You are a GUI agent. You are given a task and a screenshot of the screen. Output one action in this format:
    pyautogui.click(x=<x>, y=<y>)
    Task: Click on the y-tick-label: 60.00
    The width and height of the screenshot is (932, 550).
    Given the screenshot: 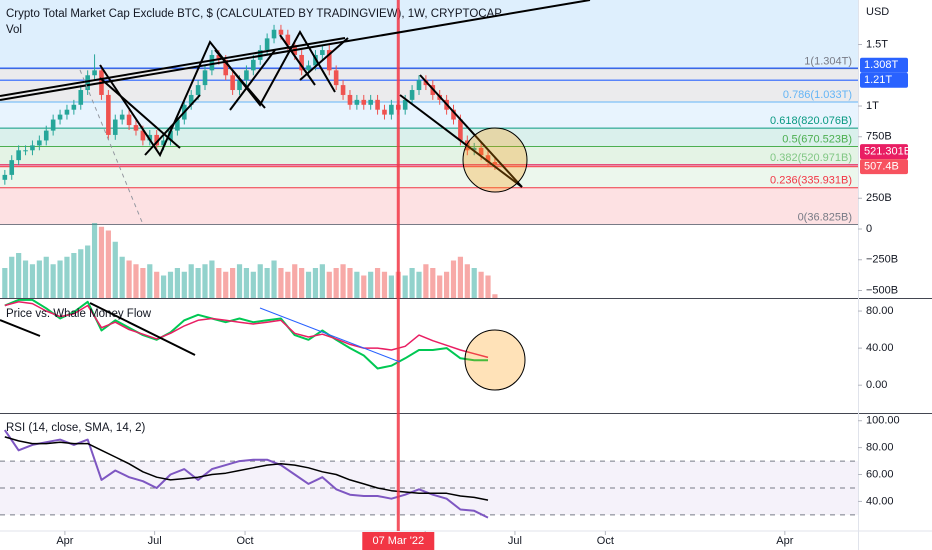 What is the action you would take?
    pyautogui.click(x=880, y=474)
    